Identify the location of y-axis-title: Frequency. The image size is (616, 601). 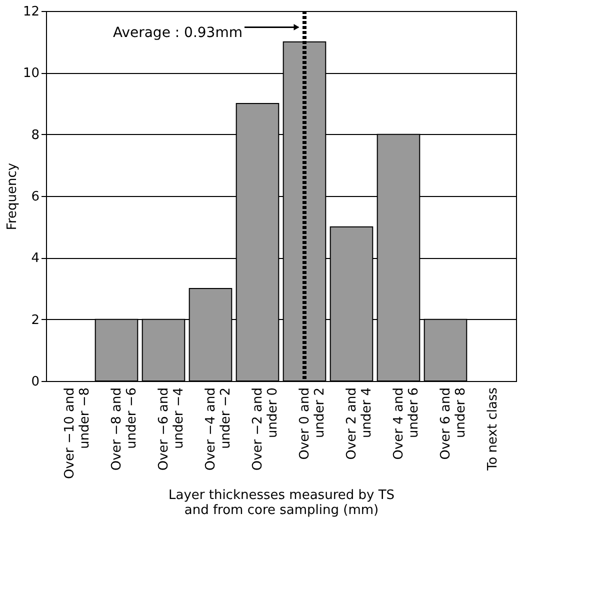
(12, 196).